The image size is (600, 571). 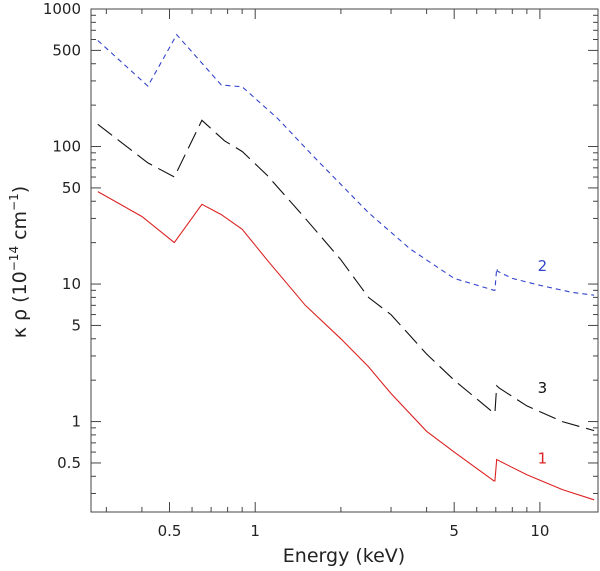 What do you see at coordinates (20, 189) in the screenshot?
I see `y-axis-title-end: )` at bounding box center [20, 189].